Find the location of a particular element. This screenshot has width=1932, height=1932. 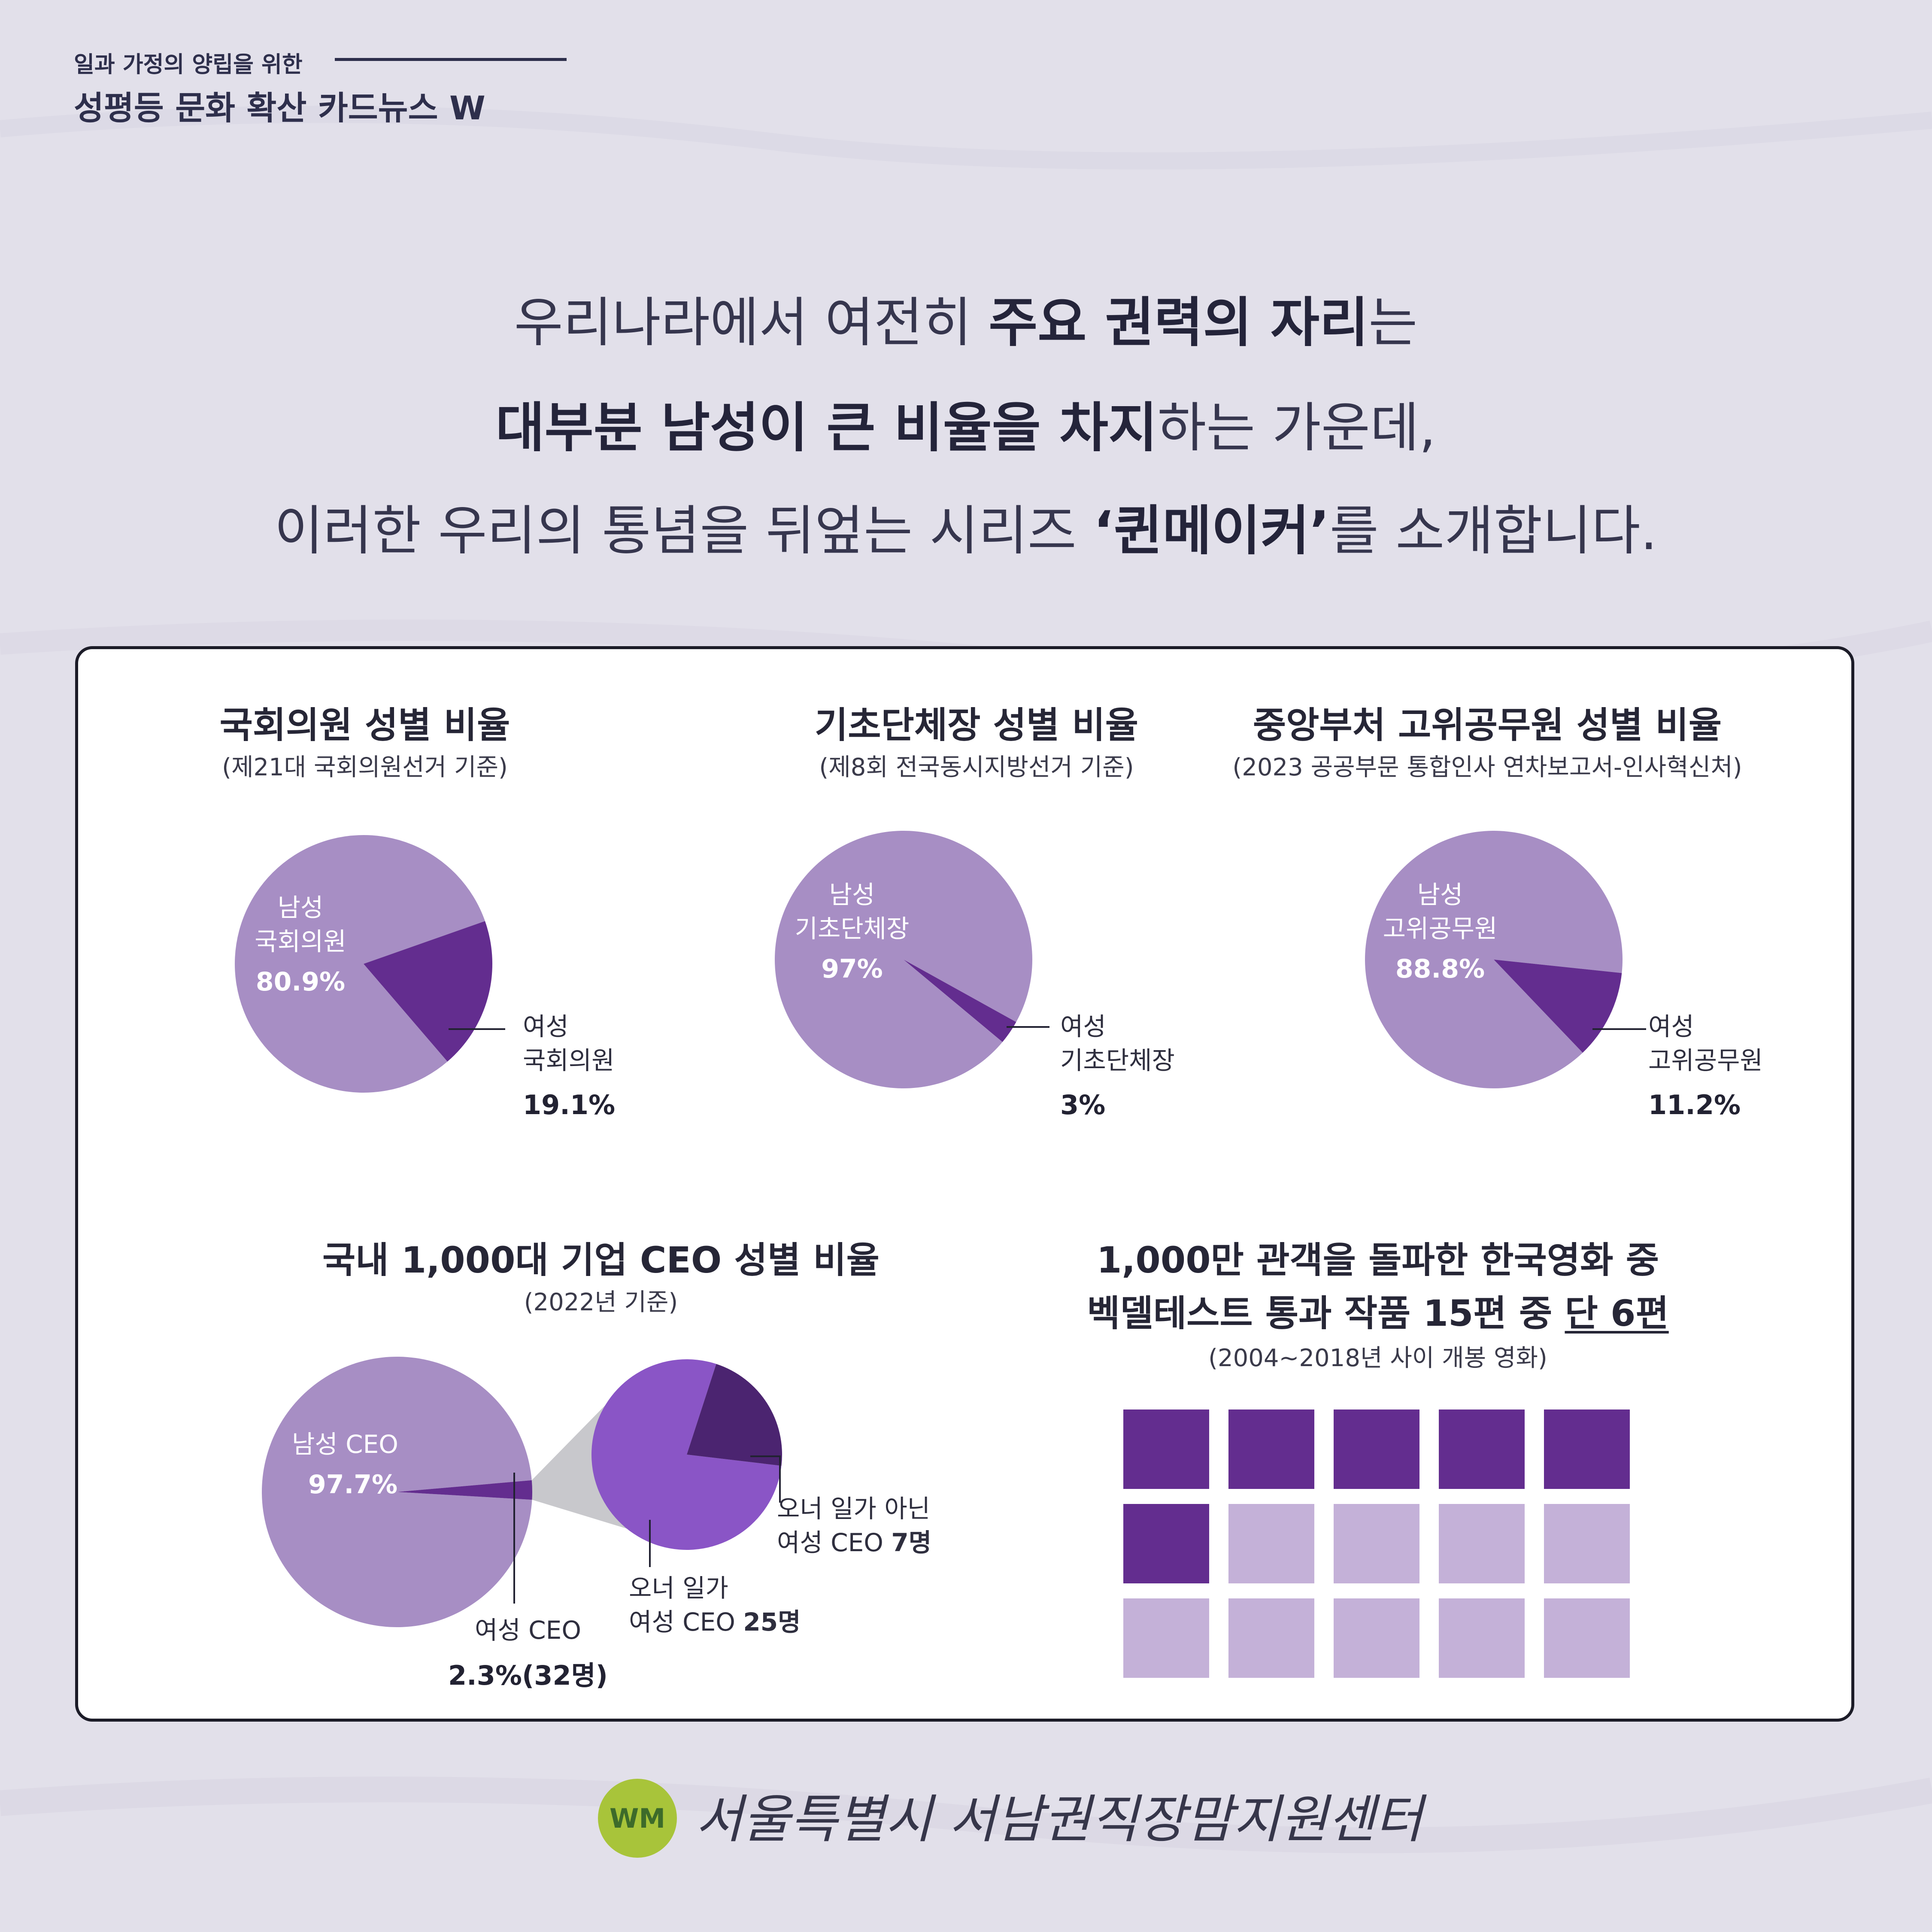

assembly-pie is located at coordinates (363, 964).